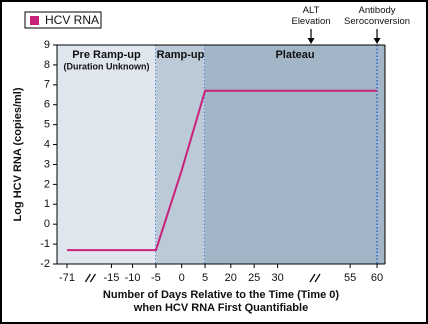  I want to click on y-tick-label: 6, so click(47, 105).